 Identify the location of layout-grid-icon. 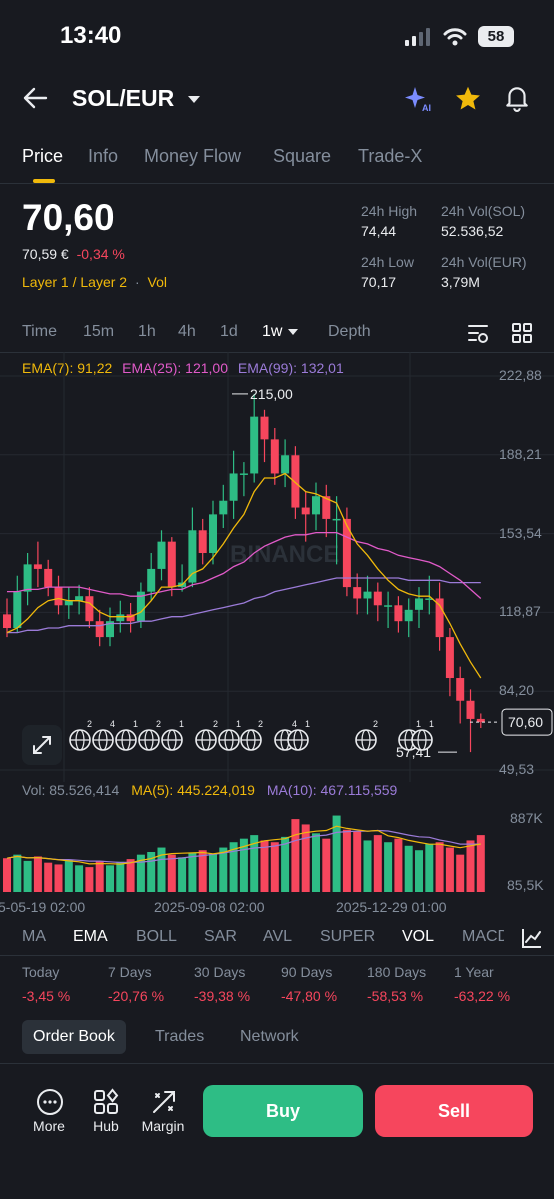
(522, 333).